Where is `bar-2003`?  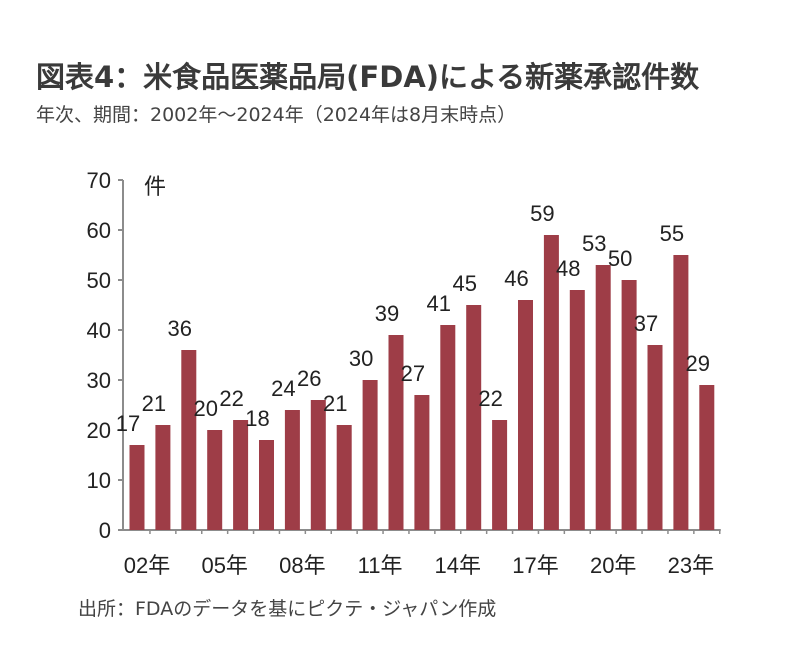 bar-2003 is located at coordinates (163, 477).